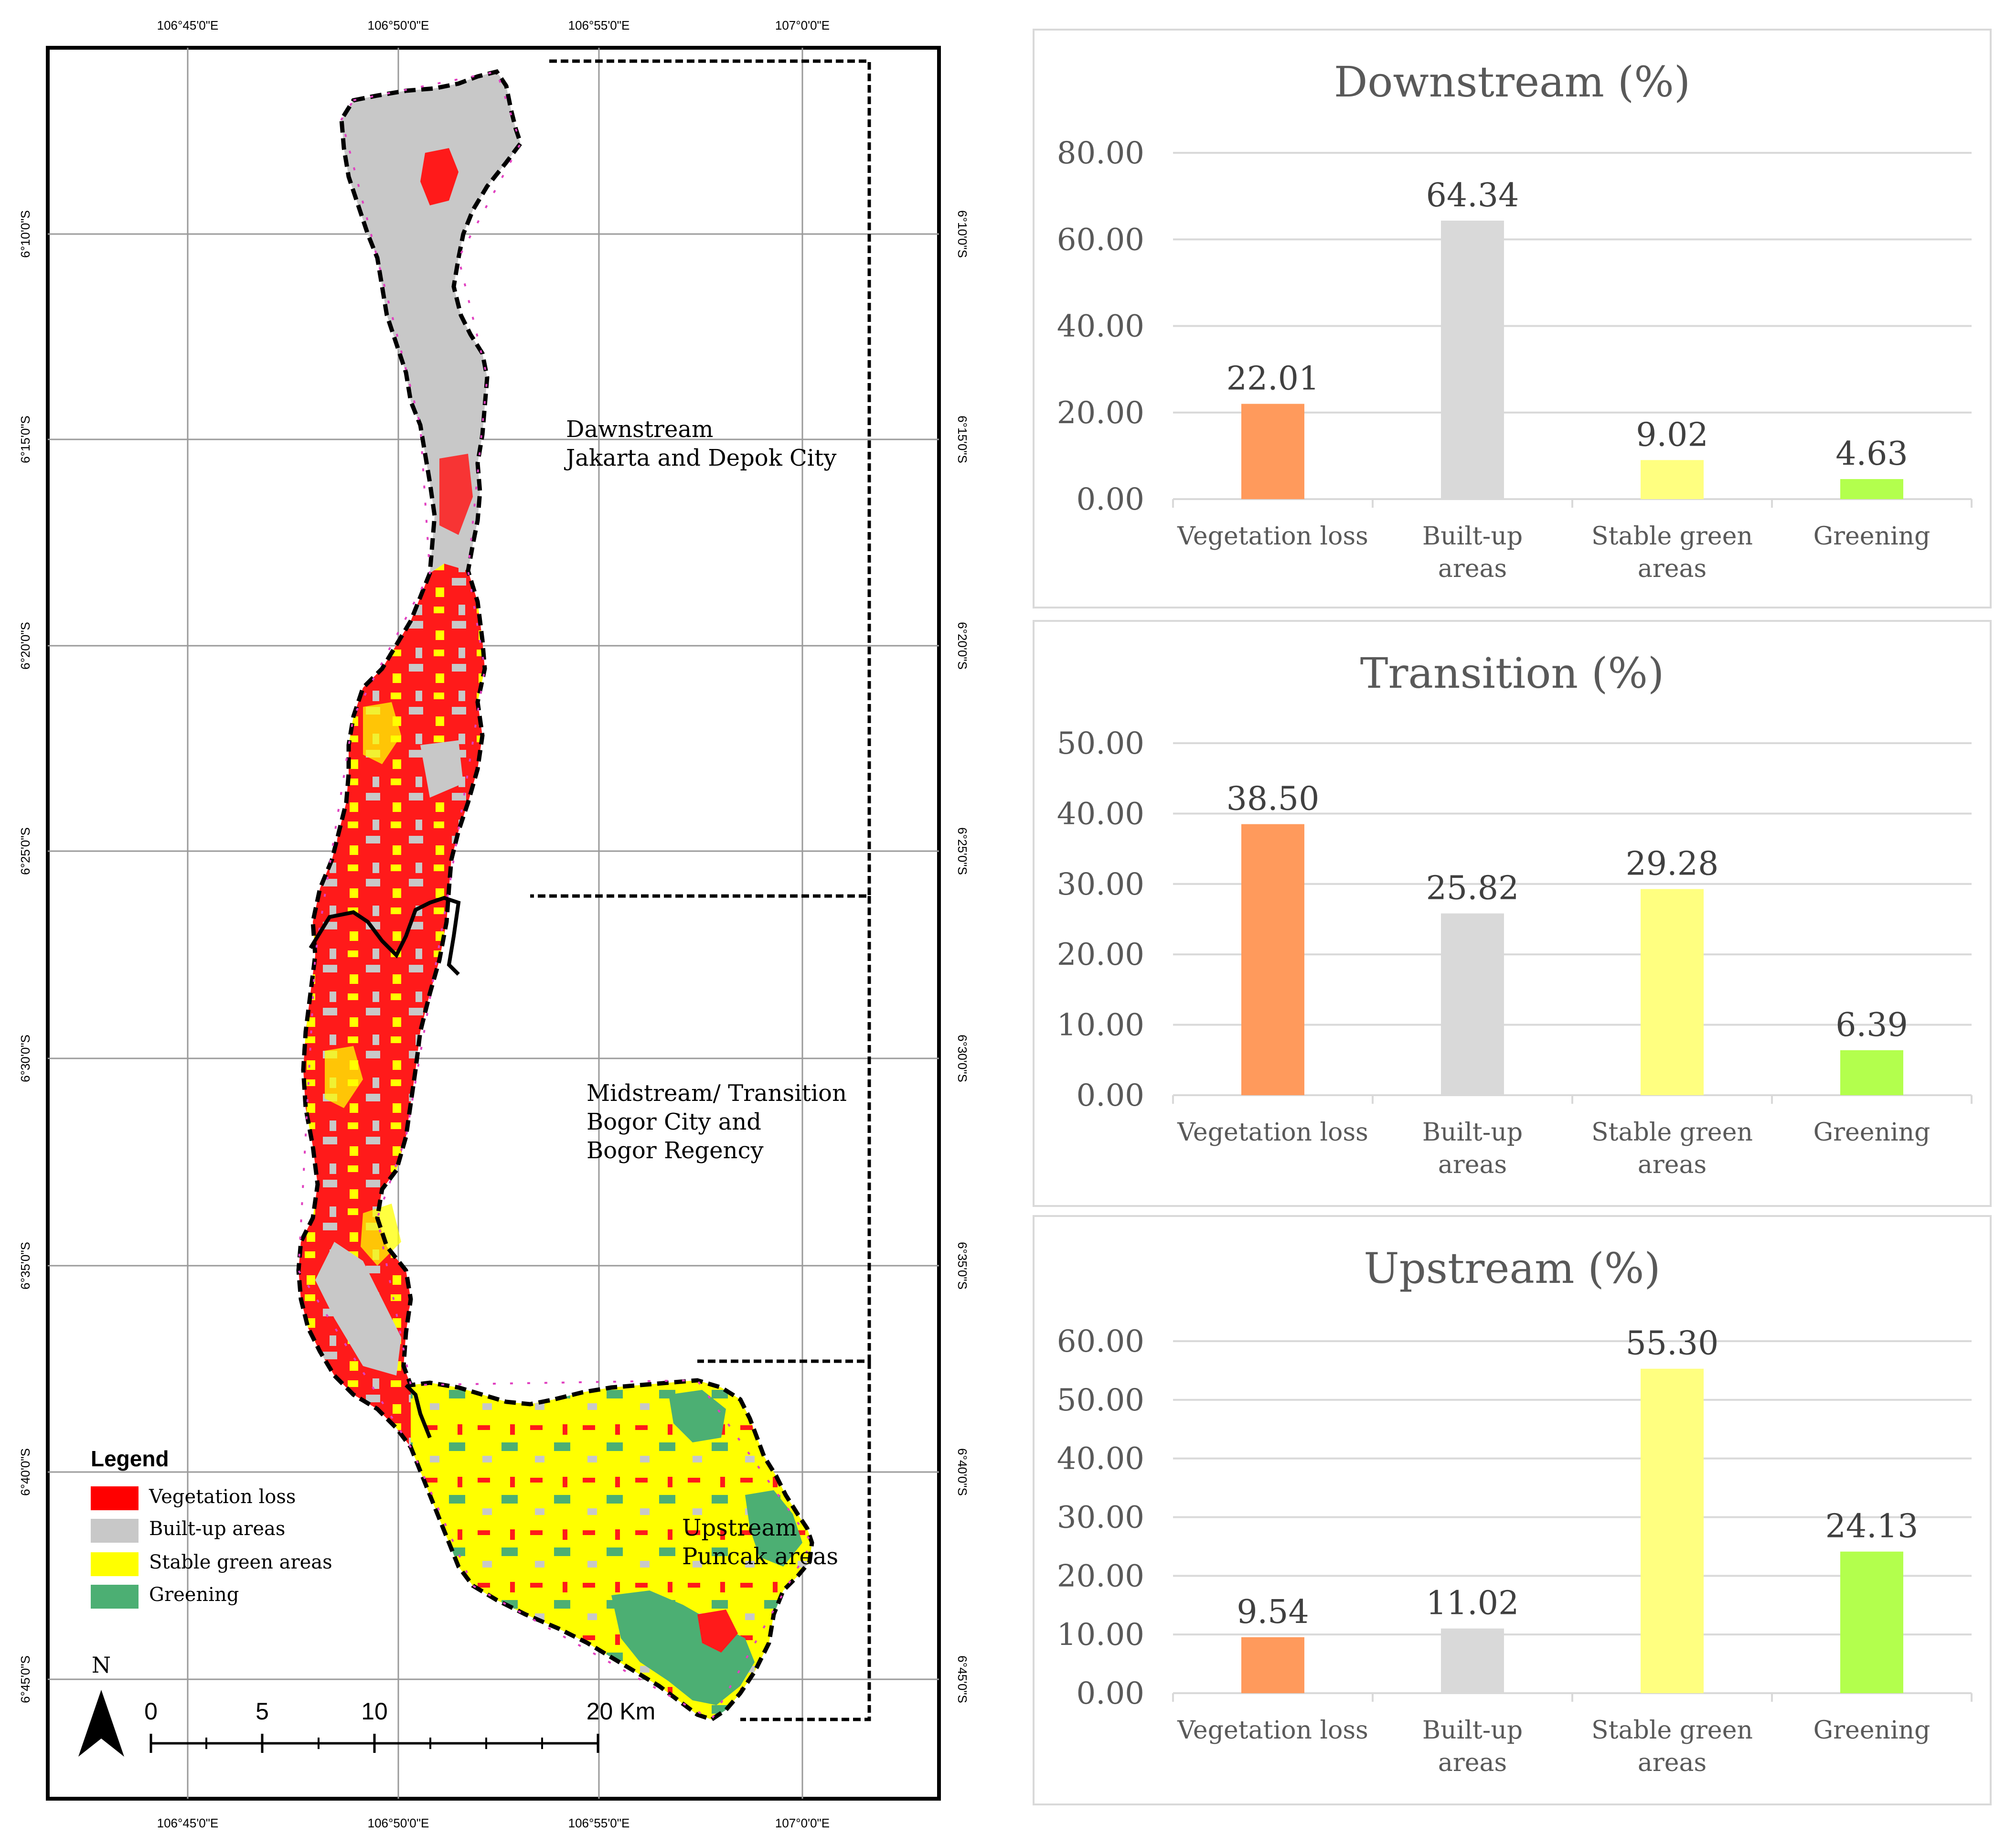  What do you see at coordinates (962, 1266) in the screenshot?
I see `lat-label-right-6: 6°35'0"S` at bounding box center [962, 1266].